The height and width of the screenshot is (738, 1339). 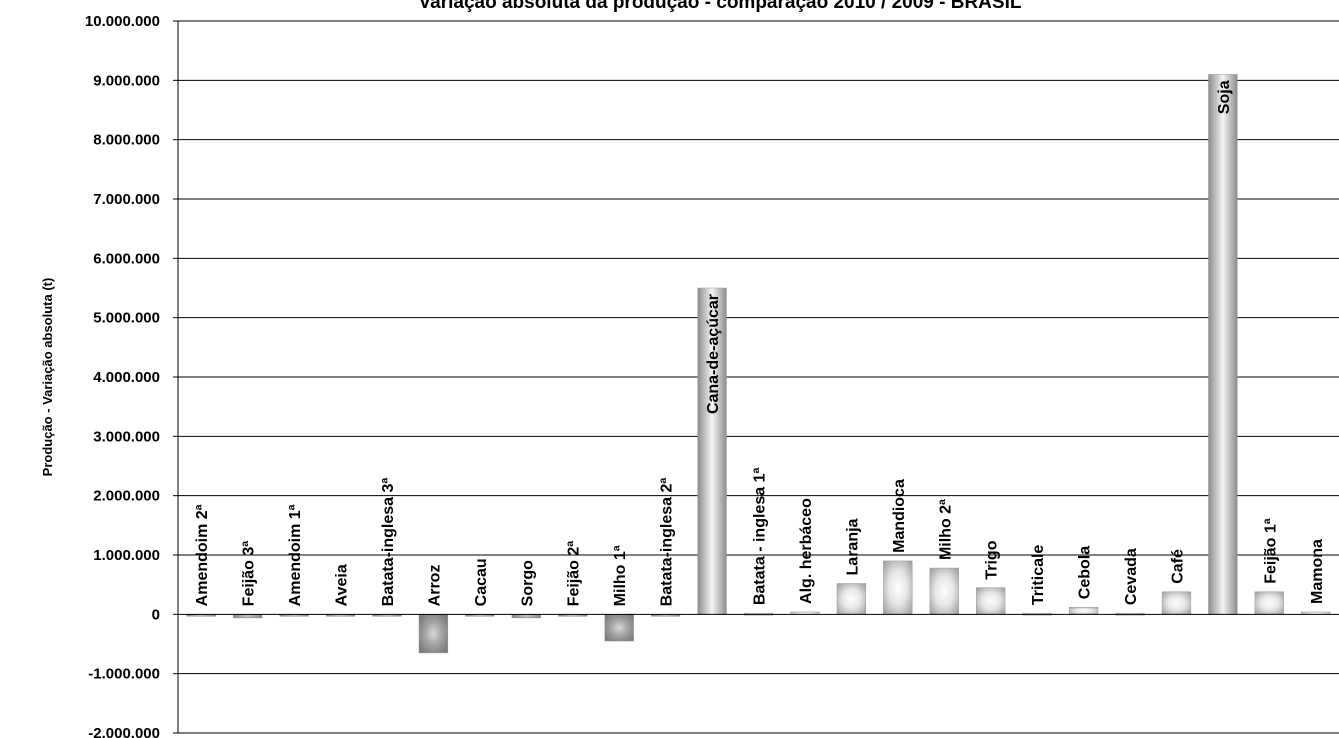 What do you see at coordinates (1038, 575) in the screenshot?
I see `bar-label: Triticale` at bounding box center [1038, 575].